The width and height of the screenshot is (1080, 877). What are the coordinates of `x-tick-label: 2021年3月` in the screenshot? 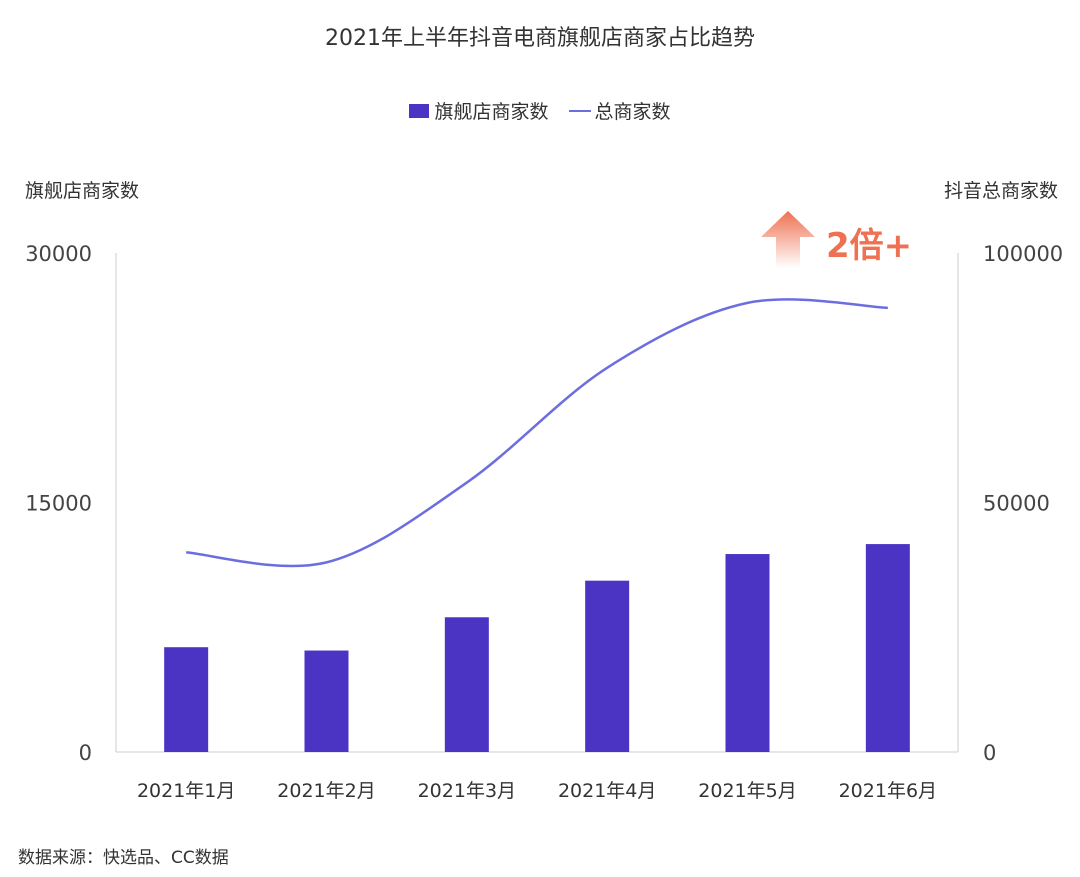 It's located at (467, 791).